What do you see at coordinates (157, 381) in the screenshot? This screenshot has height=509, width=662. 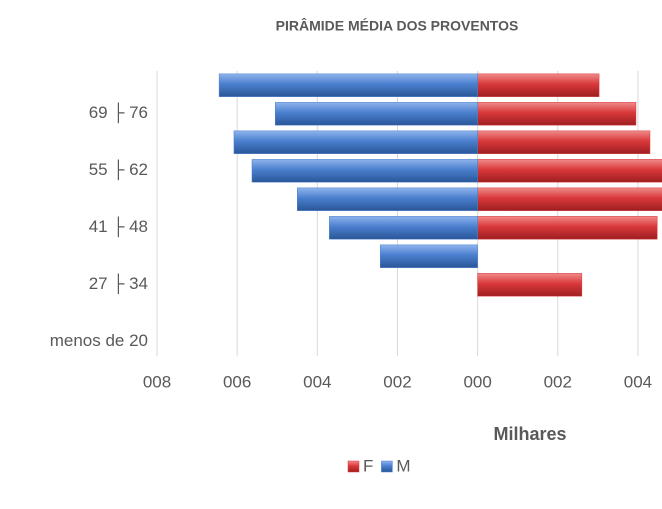 I see `x-tick-label: 008` at bounding box center [157, 381].